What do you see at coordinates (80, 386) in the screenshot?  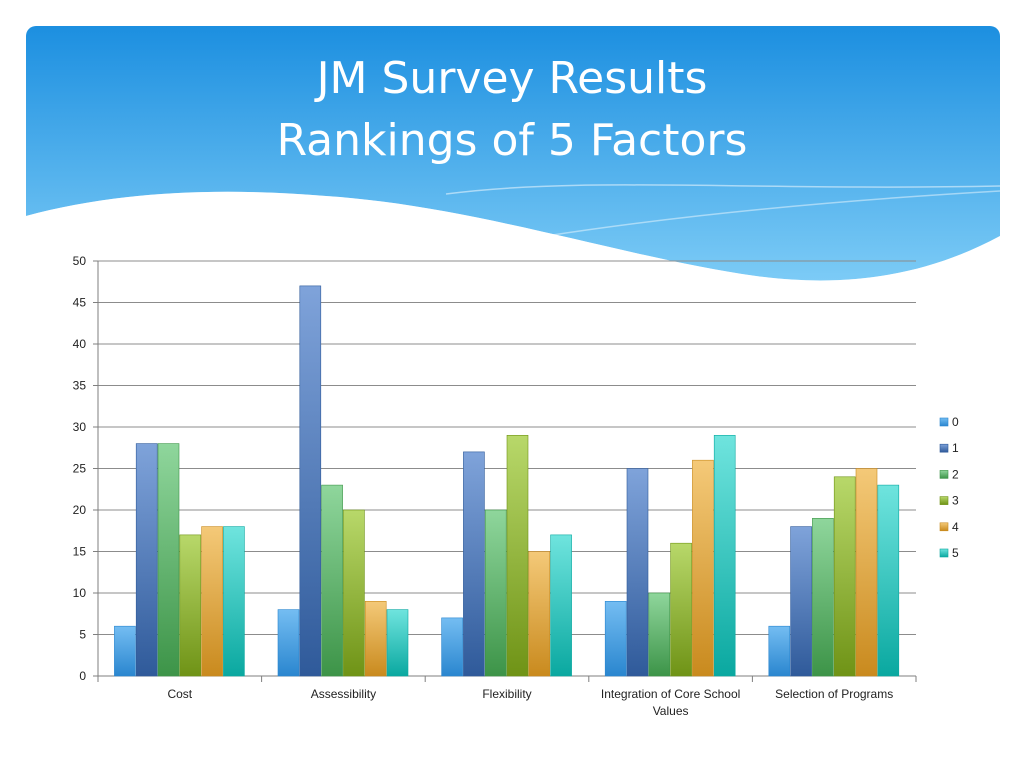 I see `y-tick-label: 35` at bounding box center [80, 386].